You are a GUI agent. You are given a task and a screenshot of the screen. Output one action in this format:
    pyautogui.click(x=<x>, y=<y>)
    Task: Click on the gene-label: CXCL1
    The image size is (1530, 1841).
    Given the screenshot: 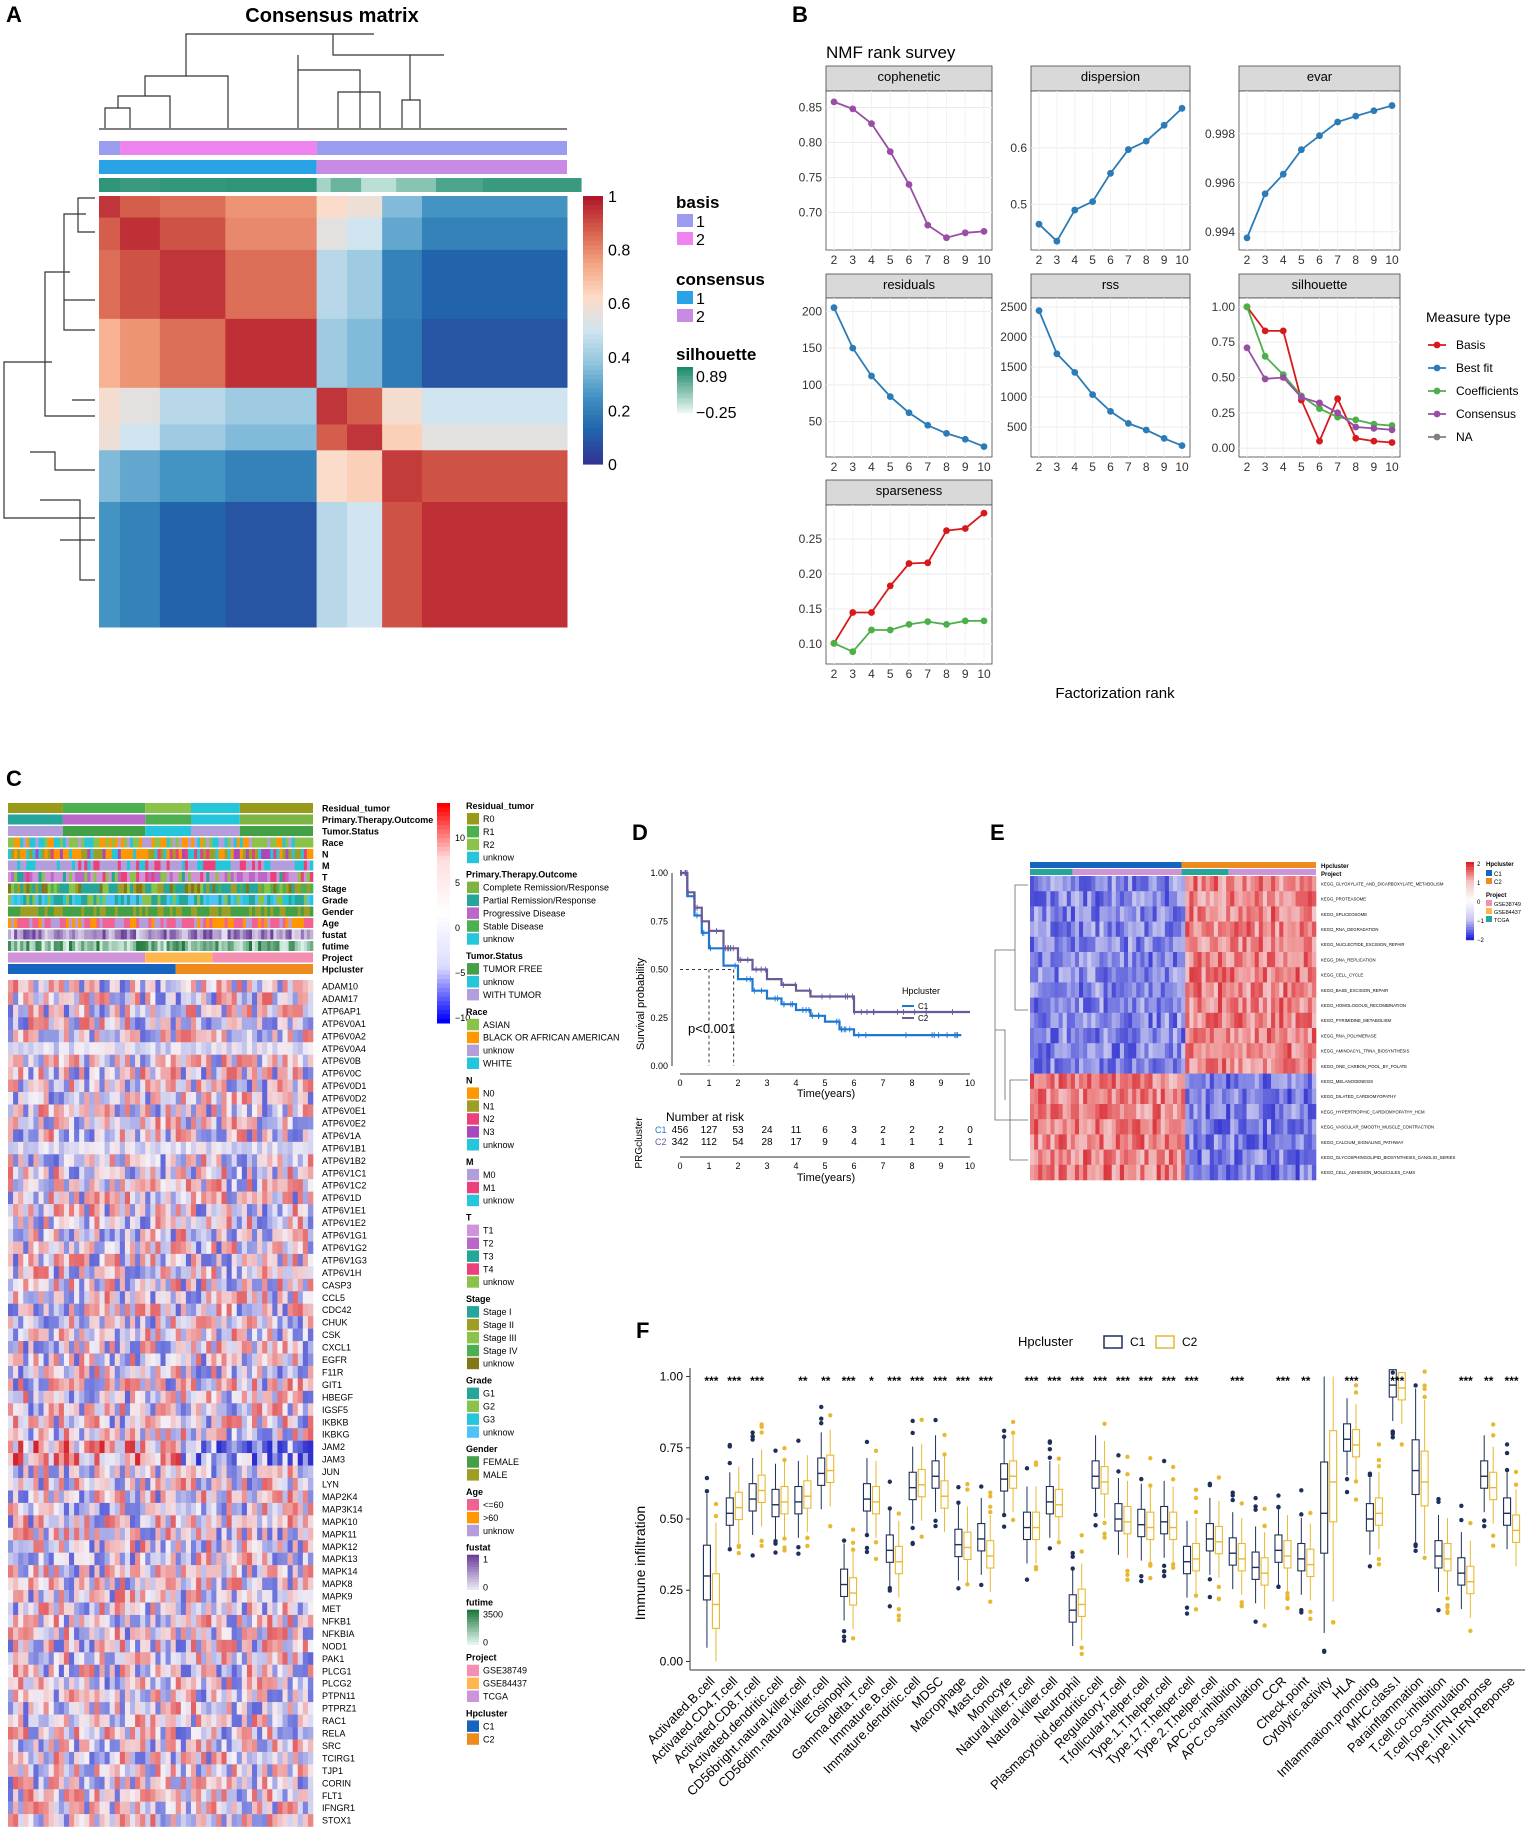 What is the action you would take?
    pyautogui.click(x=336, y=1348)
    